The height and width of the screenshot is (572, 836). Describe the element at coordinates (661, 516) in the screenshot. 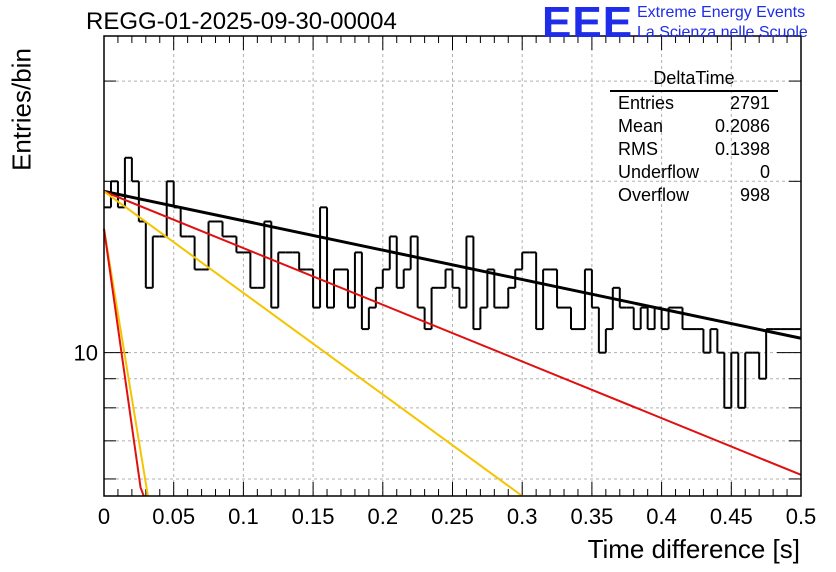

I see `x-tick-label: 0.4` at that location.